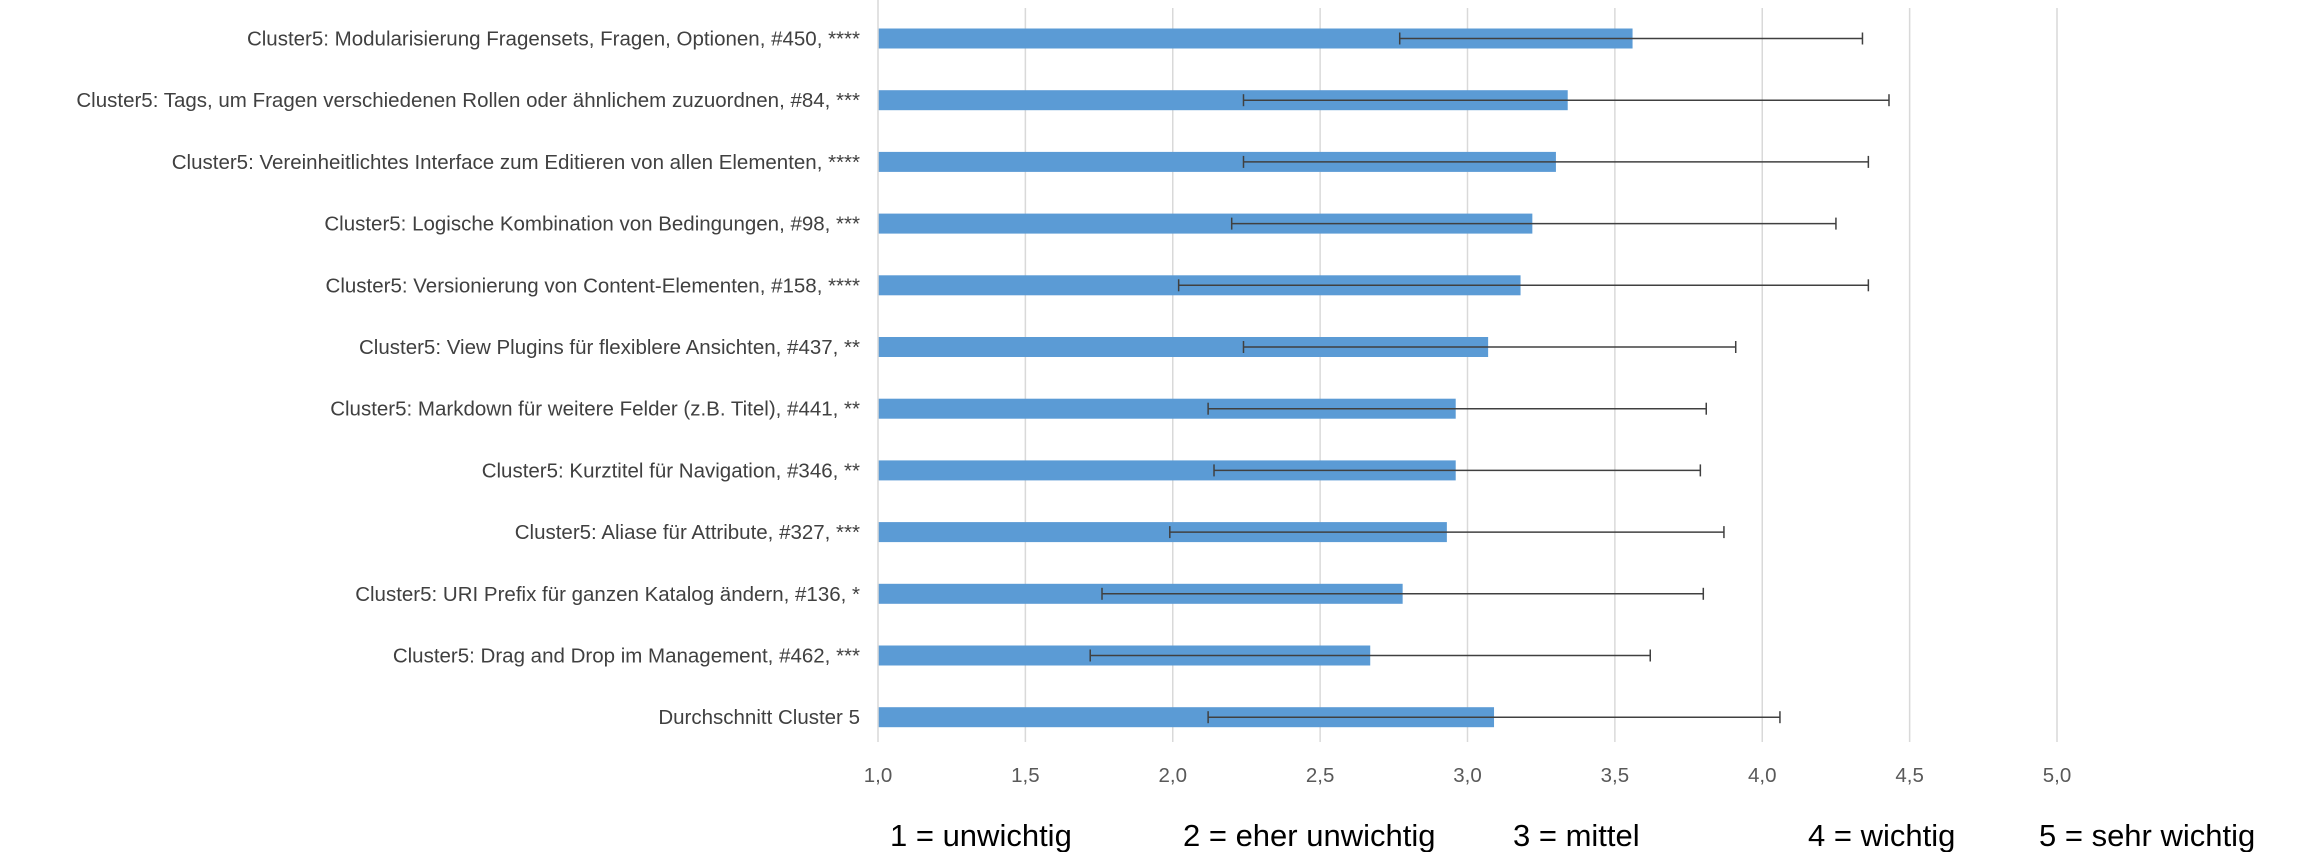 This screenshot has height=852, width=2305. Describe the element at coordinates (1173, 775) in the screenshot. I see `x-tick-label: 2,0` at that location.